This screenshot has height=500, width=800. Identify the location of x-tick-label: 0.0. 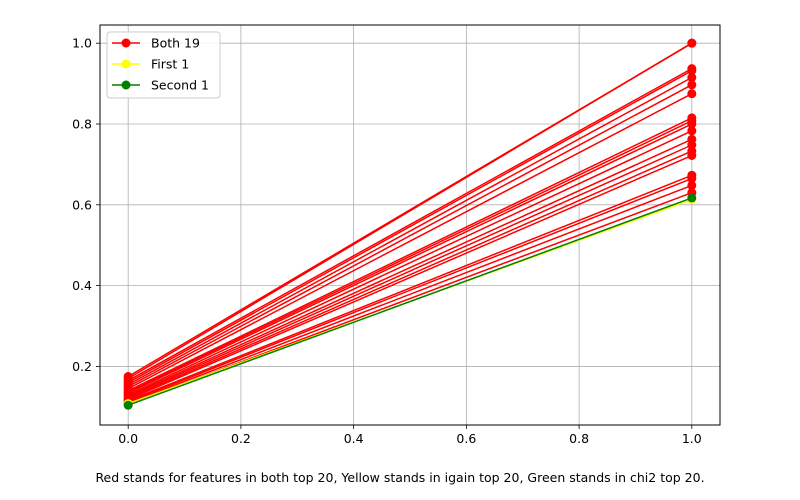
(128, 438).